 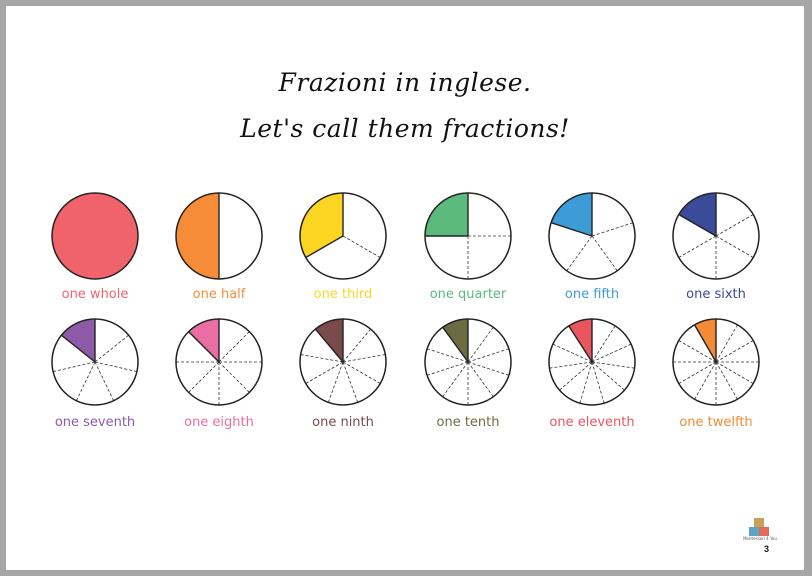 What do you see at coordinates (219, 422) in the screenshot?
I see `fraction-label-8: one eighth` at bounding box center [219, 422].